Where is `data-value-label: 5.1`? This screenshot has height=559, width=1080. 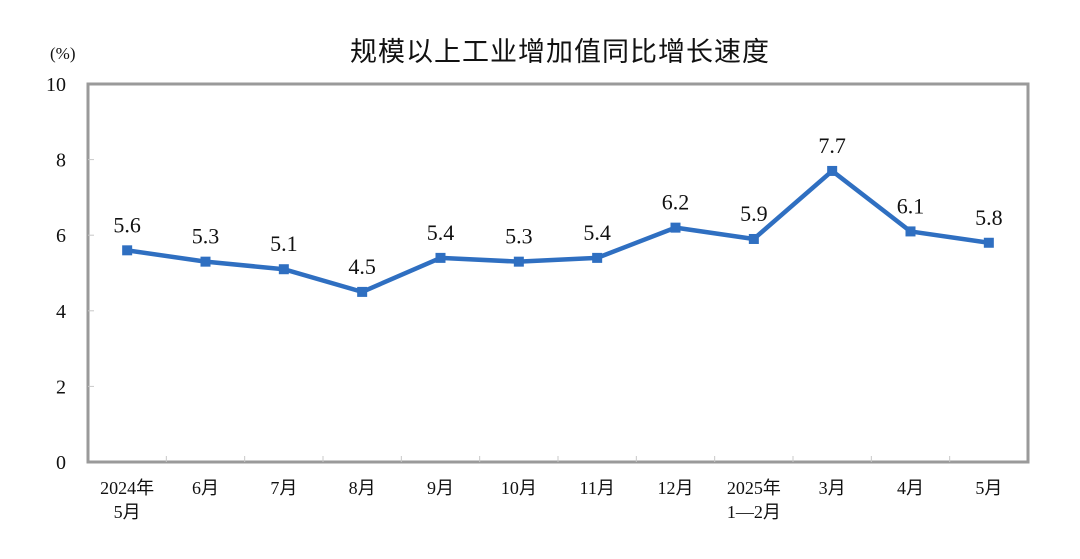
data-value-label: 5.1 is located at coordinates (284, 243).